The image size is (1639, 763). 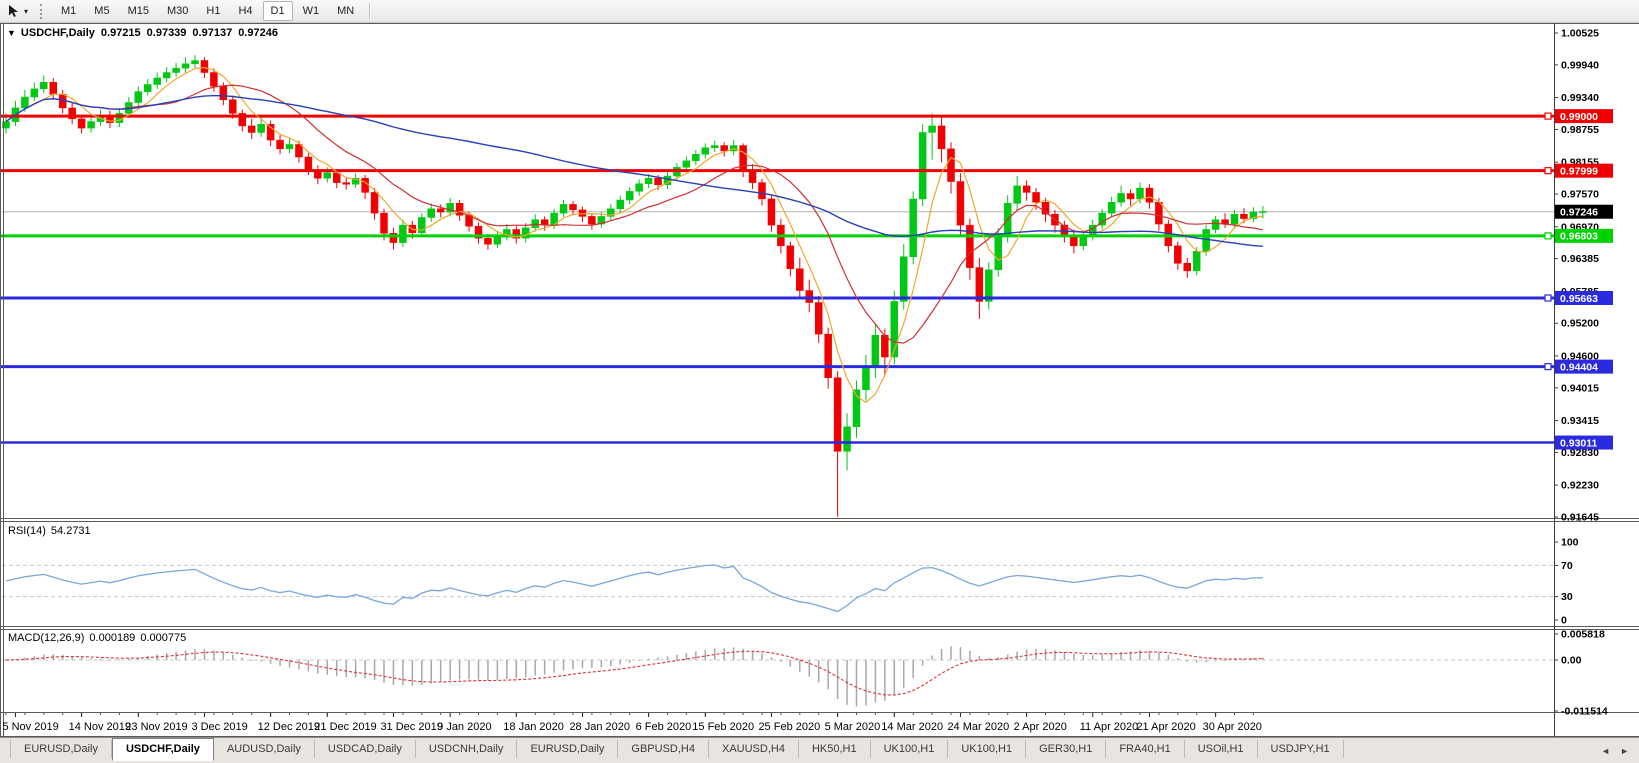 I want to click on chevron-down-icon: ▾, so click(x=26, y=11).